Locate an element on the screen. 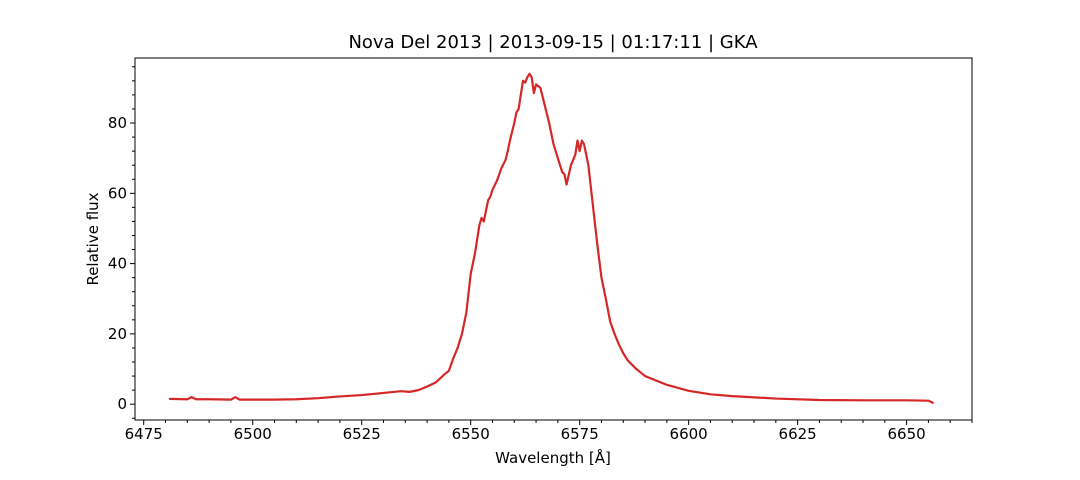  x-axis-label: Wavelength [Å] is located at coordinates (553, 457).